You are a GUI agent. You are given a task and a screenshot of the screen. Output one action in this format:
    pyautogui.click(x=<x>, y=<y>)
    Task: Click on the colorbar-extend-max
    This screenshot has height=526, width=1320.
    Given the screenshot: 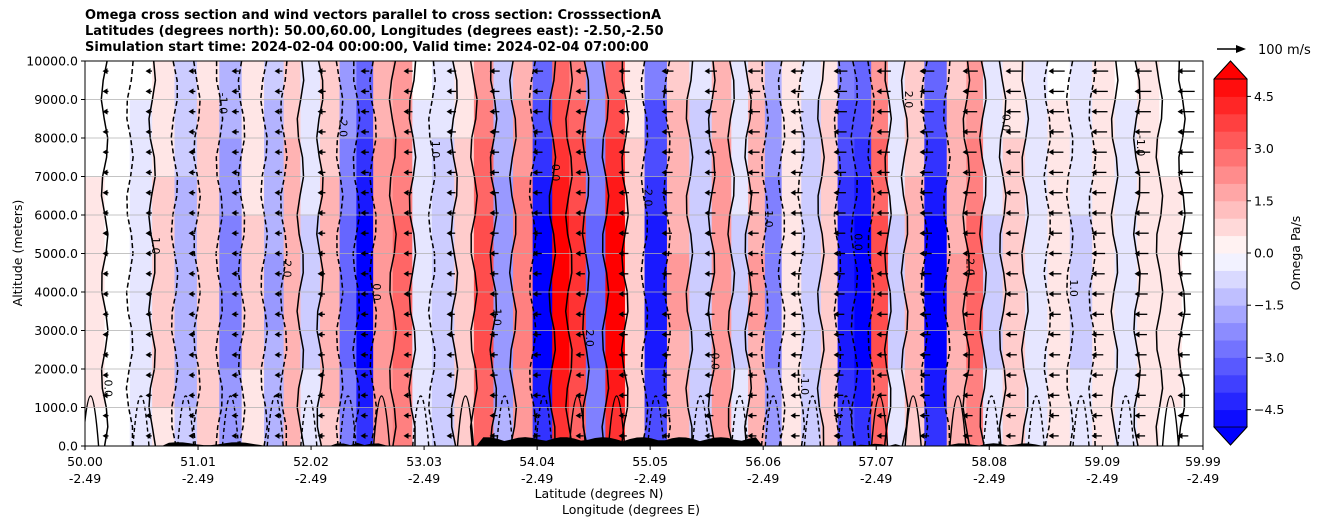 What is the action you would take?
    pyautogui.click(x=1230, y=70)
    